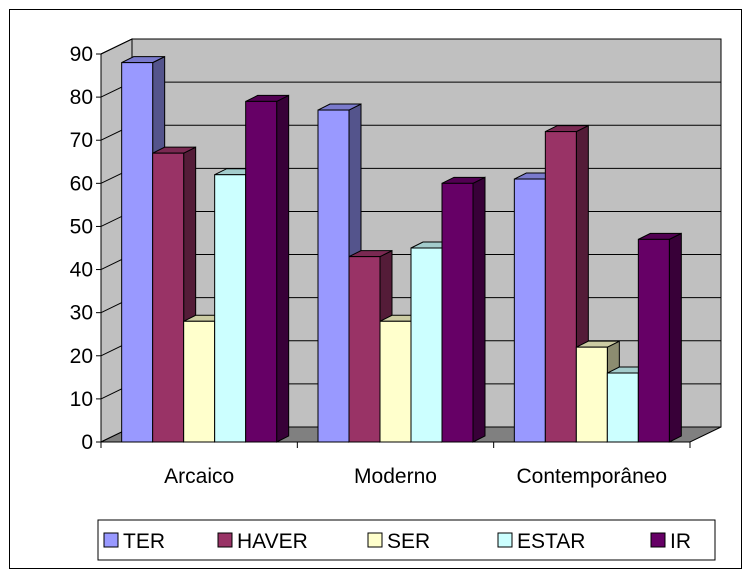 The width and height of the screenshot is (751, 571). Describe the element at coordinates (81, 183) in the screenshot. I see `y-tick-label: 60` at that location.